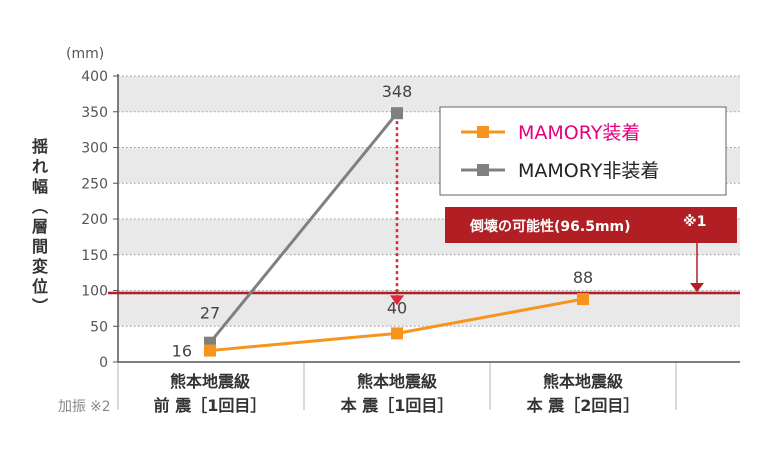  What do you see at coordinates (397, 213) in the screenshot?
I see `difference-arrow` at bounding box center [397, 213].